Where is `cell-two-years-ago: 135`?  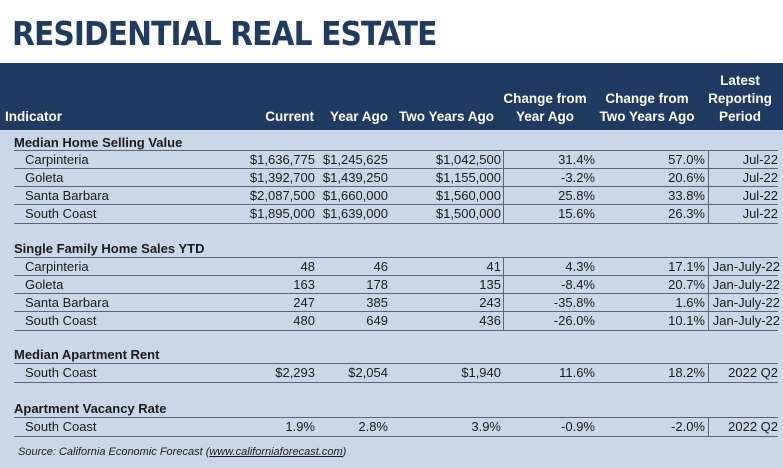 cell-two-years-ago: 135 is located at coordinates (490, 284).